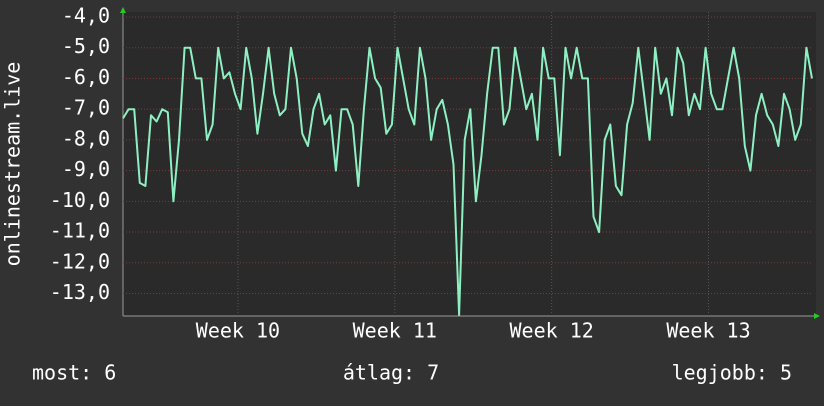  Describe the element at coordinates (395, 331) in the screenshot. I see `x-tick-label: Week 11` at that location.